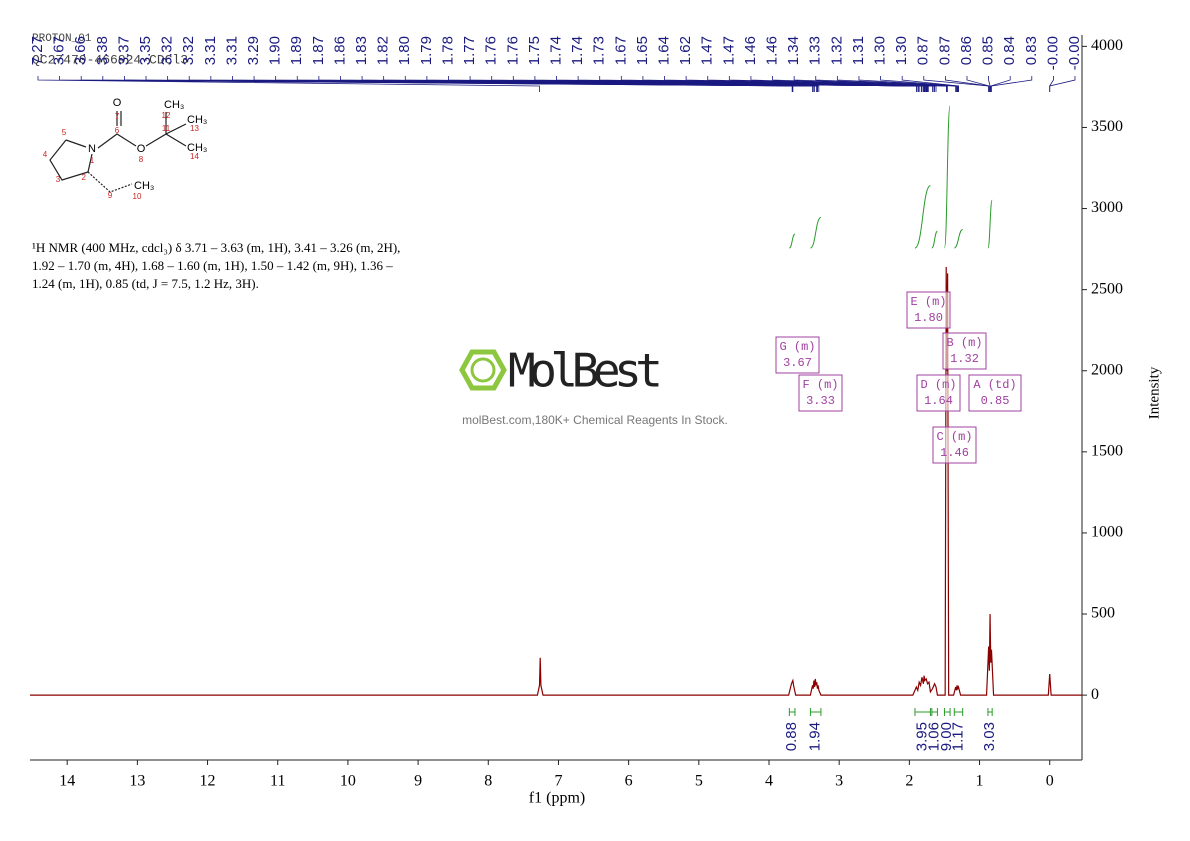 This screenshot has height=841, width=1190. I want to click on multiplet-shift: 0.85, so click(995, 401).